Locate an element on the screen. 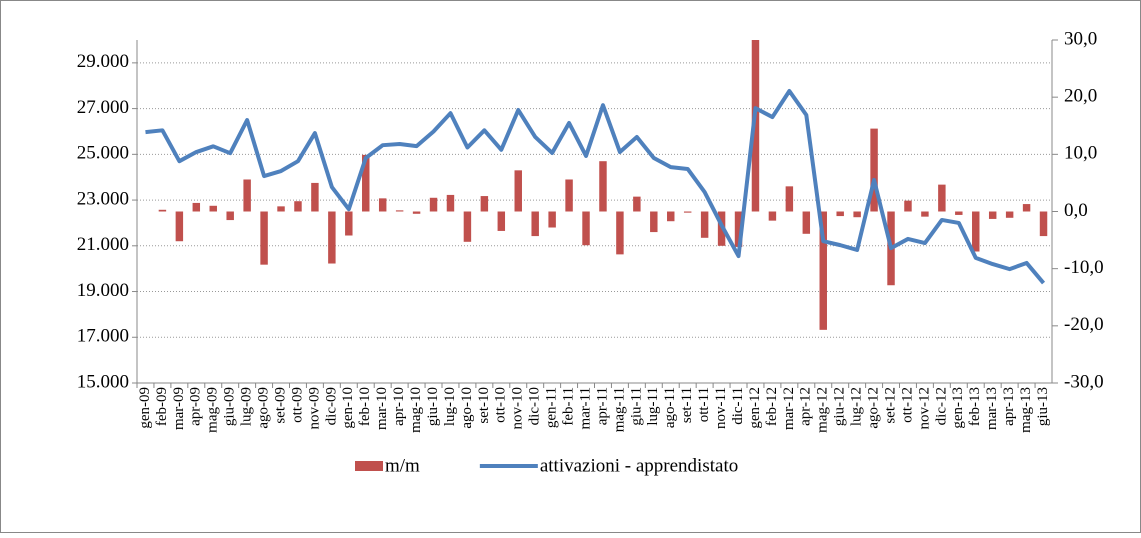  x-tick-label: feb-11 is located at coordinates (569, 406).